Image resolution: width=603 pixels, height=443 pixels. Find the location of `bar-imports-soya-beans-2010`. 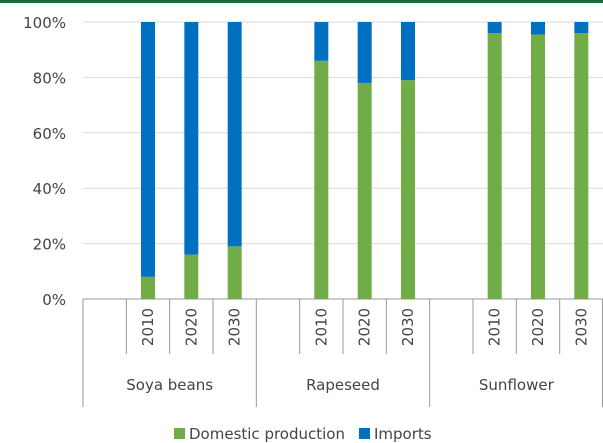

bar-imports-soya-beans-2010 is located at coordinates (148, 149).